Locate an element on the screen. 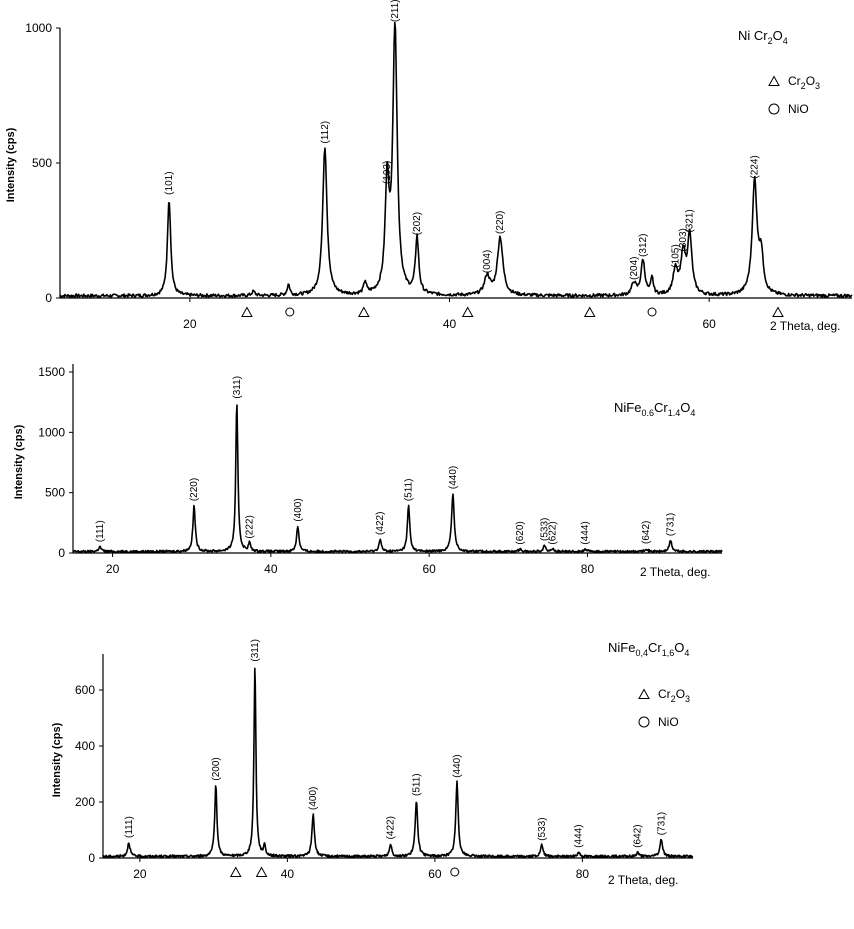  chart-title: Ni Cr2O4 is located at coordinates (763, 37).